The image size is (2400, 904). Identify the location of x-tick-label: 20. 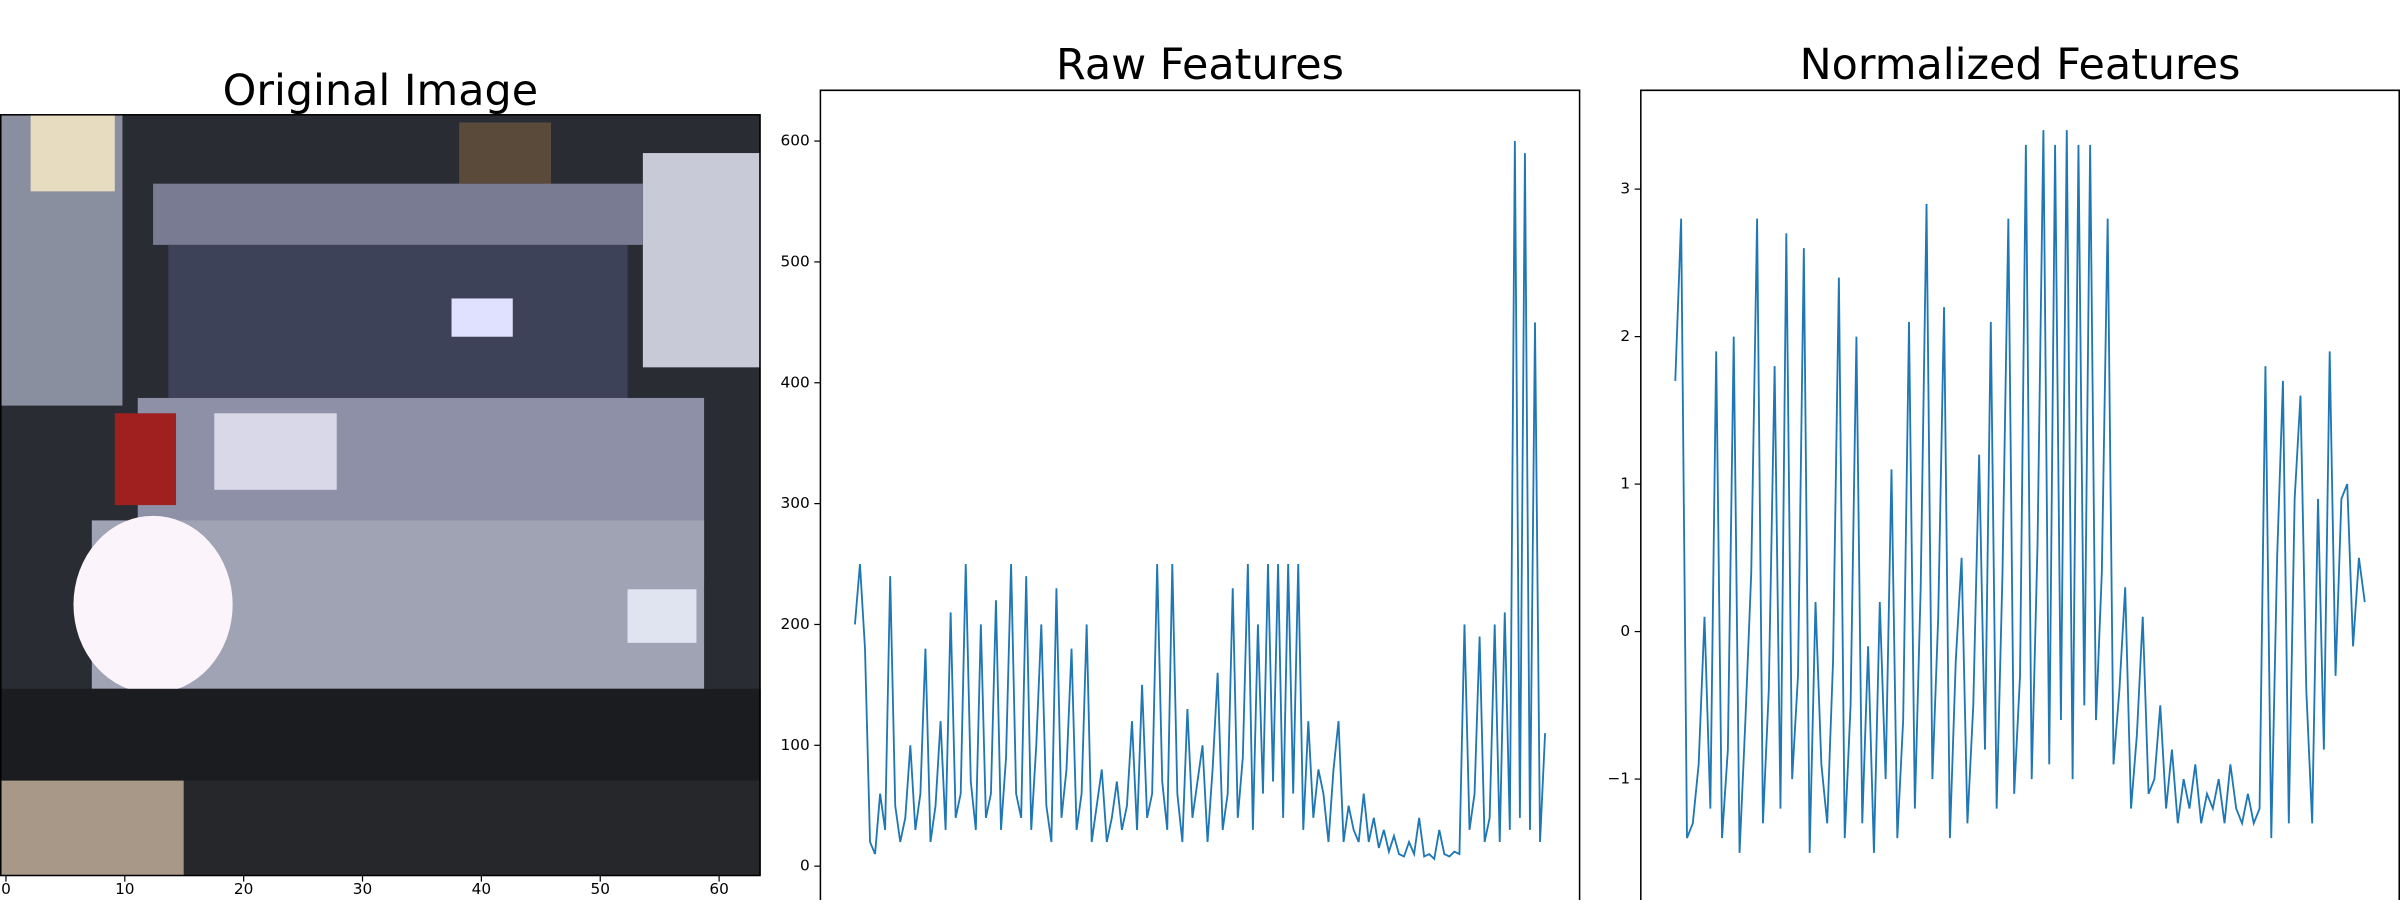
(243, 889).